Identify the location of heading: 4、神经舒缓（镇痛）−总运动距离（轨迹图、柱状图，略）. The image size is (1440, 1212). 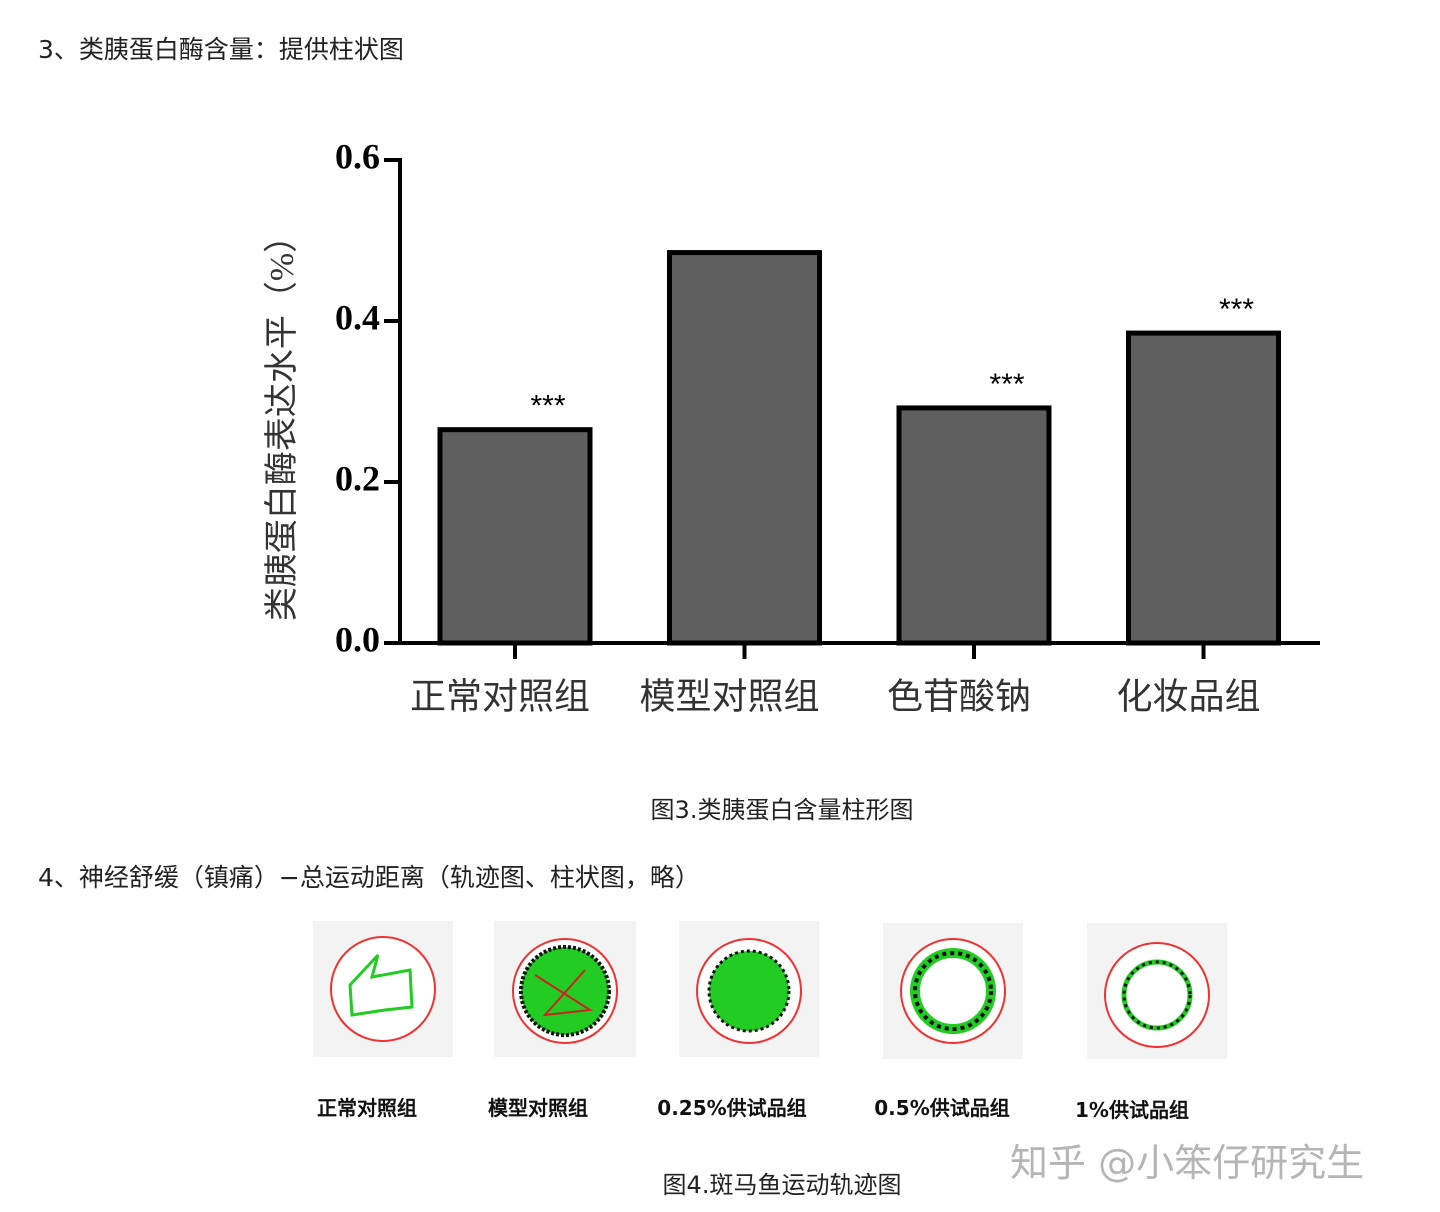
(369, 877).